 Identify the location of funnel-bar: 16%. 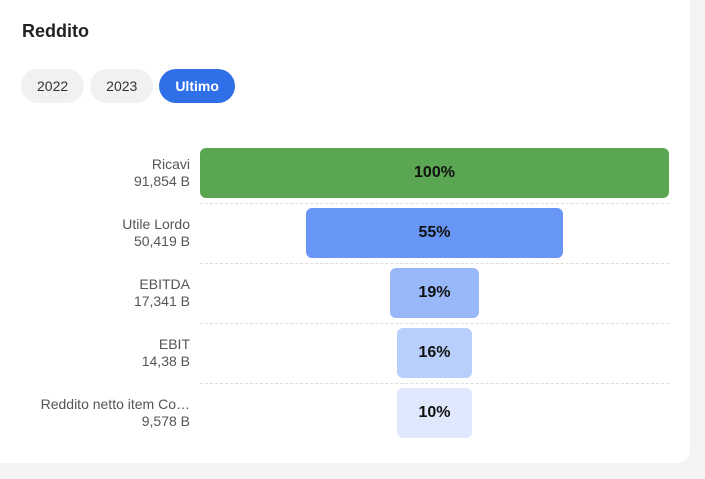
(434, 353).